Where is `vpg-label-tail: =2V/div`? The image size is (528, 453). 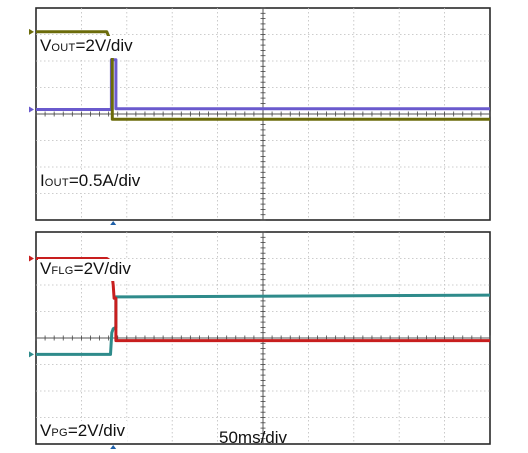 vpg-label-tail: =2V/div is located at coordinates (96, 430).